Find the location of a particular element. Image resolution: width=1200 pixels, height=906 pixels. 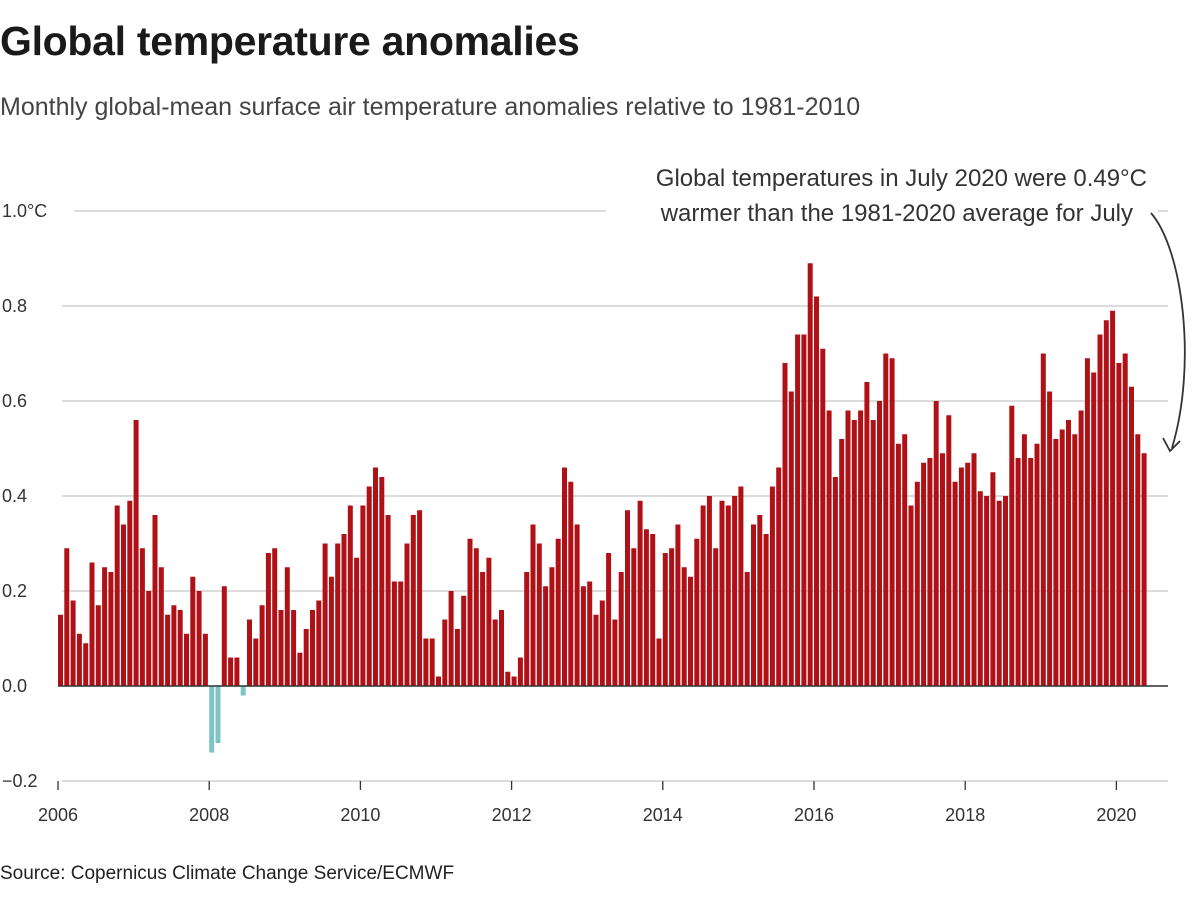

y-tick-label: 1.0°C is located at coordinates (24, 211).